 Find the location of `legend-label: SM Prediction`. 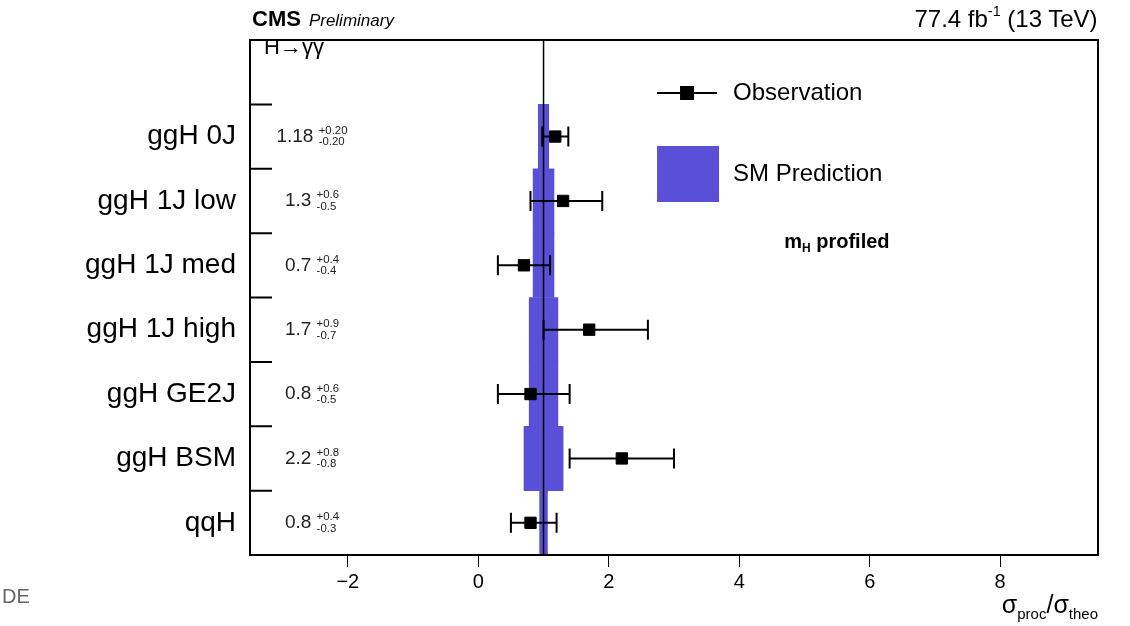

legend-label: SM Prediction is located at coordinates (808, 172).